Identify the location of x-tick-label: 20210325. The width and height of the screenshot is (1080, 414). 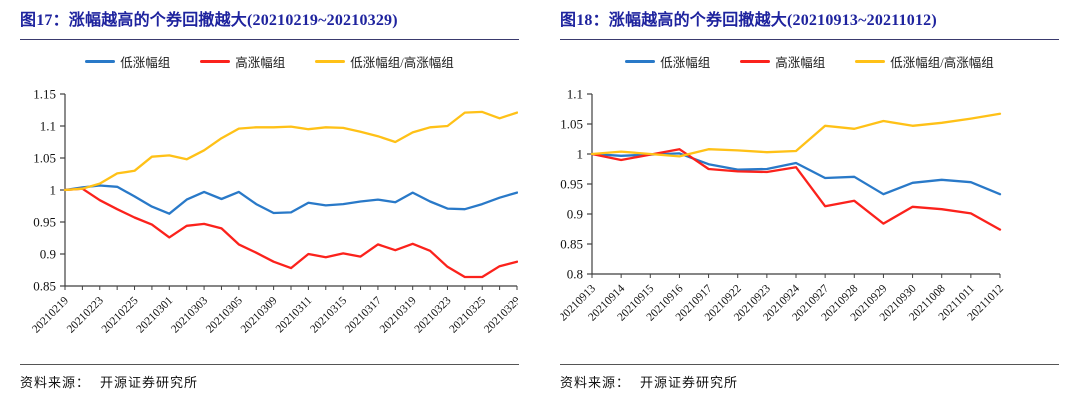
(467, 314).